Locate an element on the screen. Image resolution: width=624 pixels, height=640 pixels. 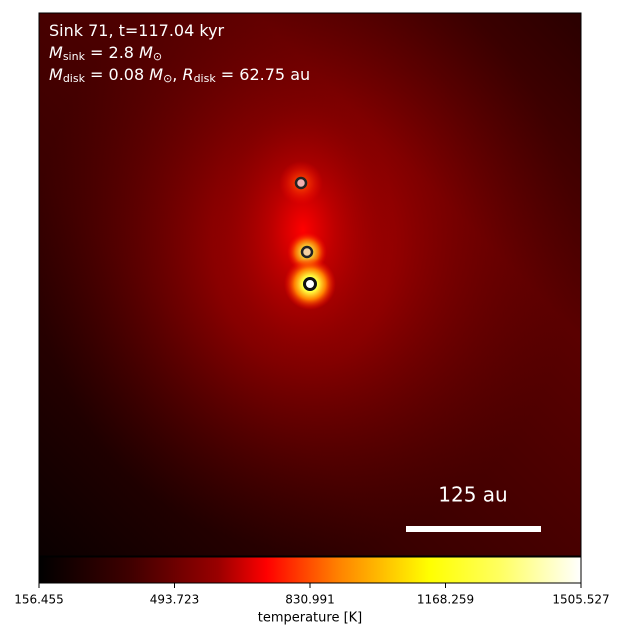
colorbar-ticks: 156.455 493.723 830.991 1168.259 1505.527 is located at coordinates (312, 595).